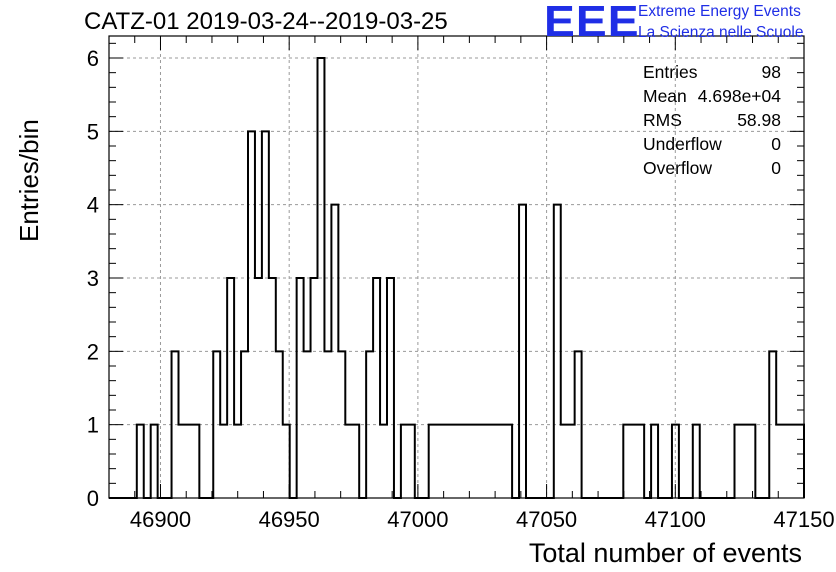 The height and width of the screenshot is (572, 836). Describe the element at coordinates (712, 72) in the screenshot. I see `stats-row-entries: Entries 98` at that location.